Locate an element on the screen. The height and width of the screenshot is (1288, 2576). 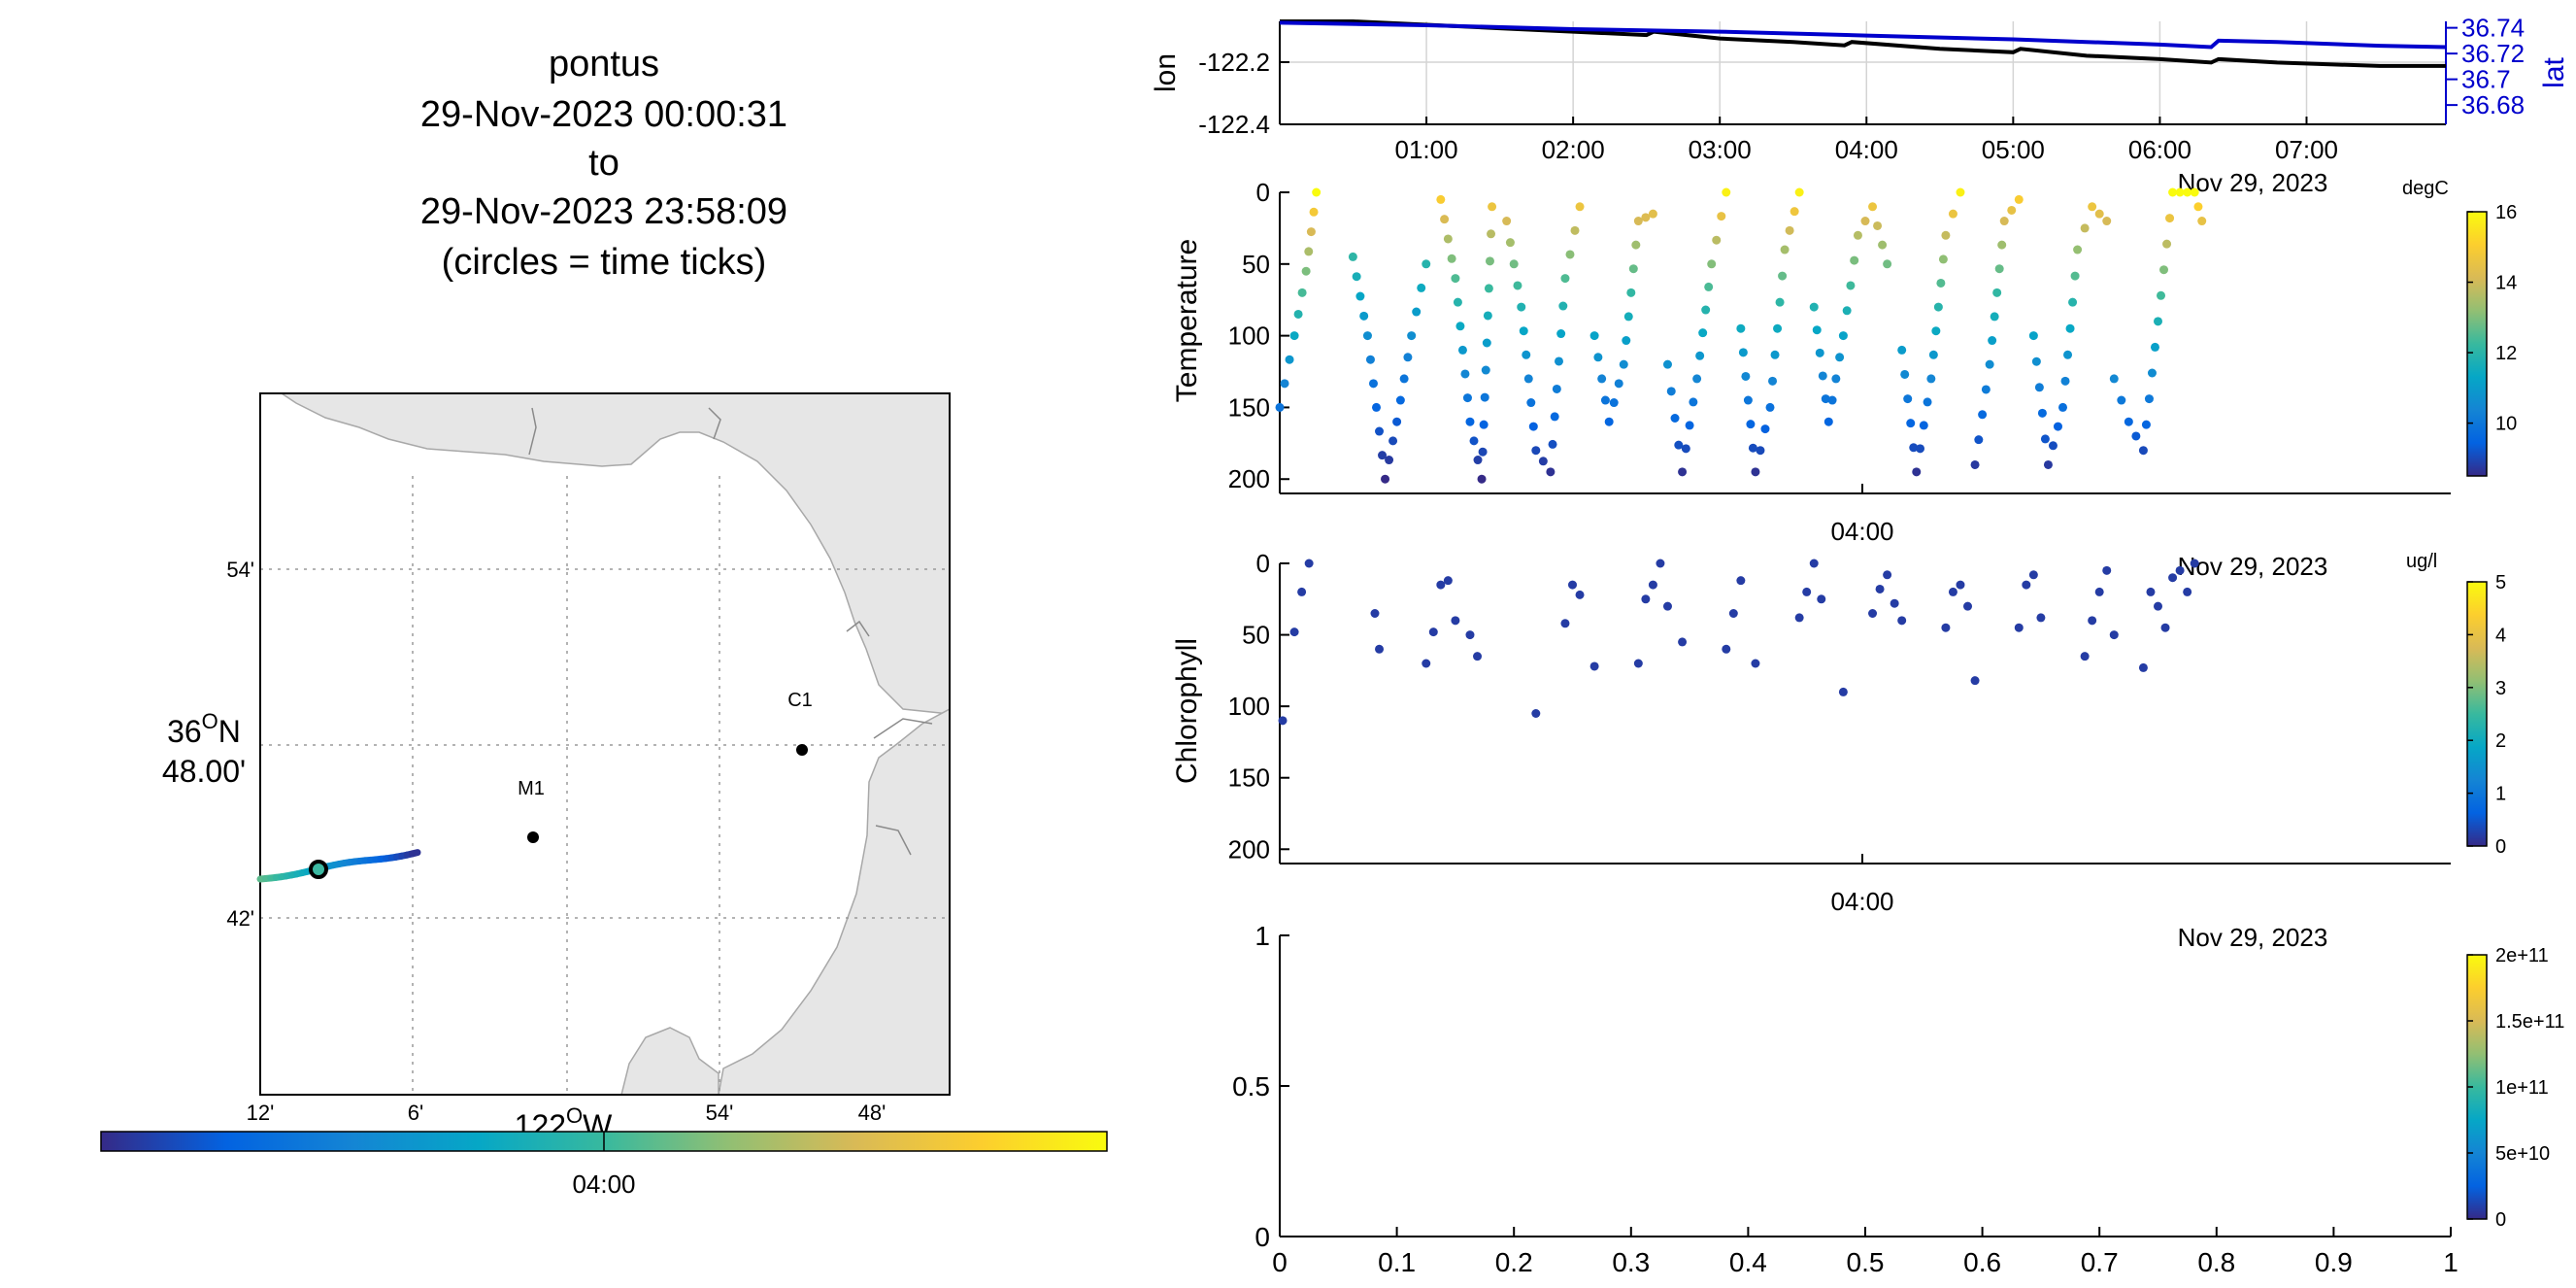
temperature-ylabel: Temperature is located at coordinates (1187, 320).